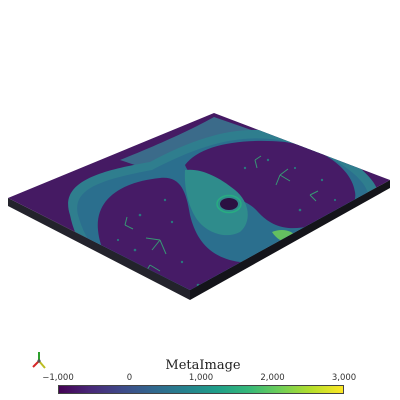 This screenshot has height=400, width=400. I want to click on orientation-axes-widget, so click(39, 361).